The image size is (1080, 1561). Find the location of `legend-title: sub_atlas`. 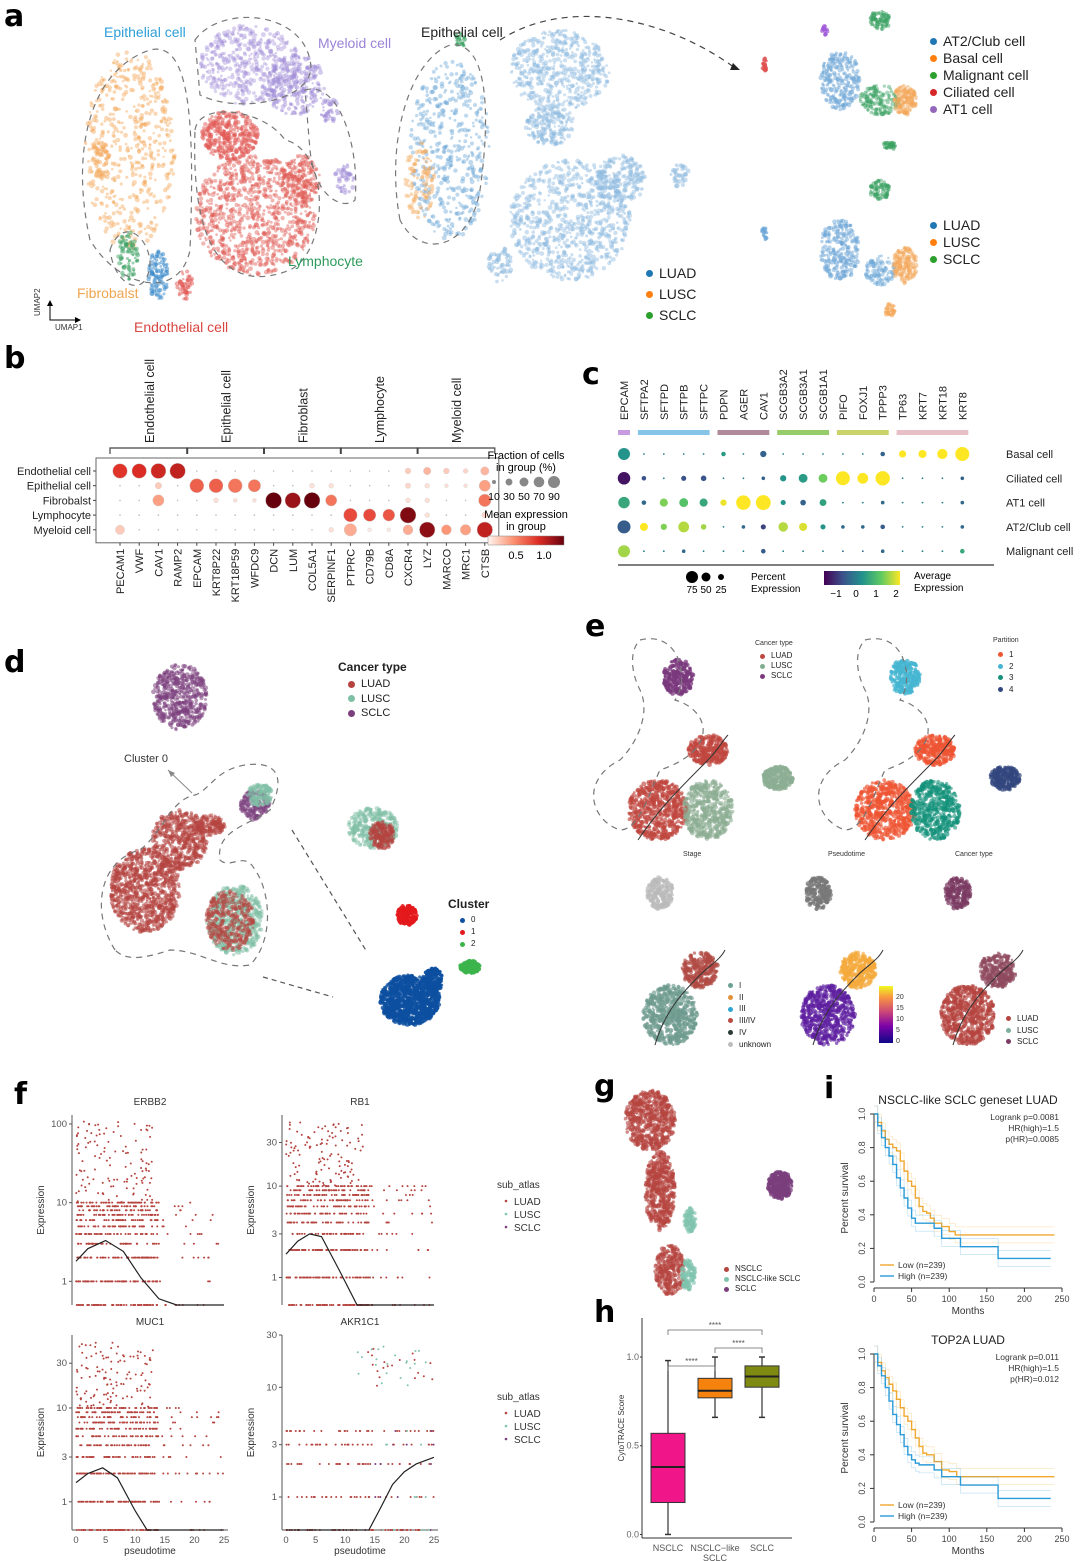

legend-title: sub_atlas is located at coordinates (518, 1397).